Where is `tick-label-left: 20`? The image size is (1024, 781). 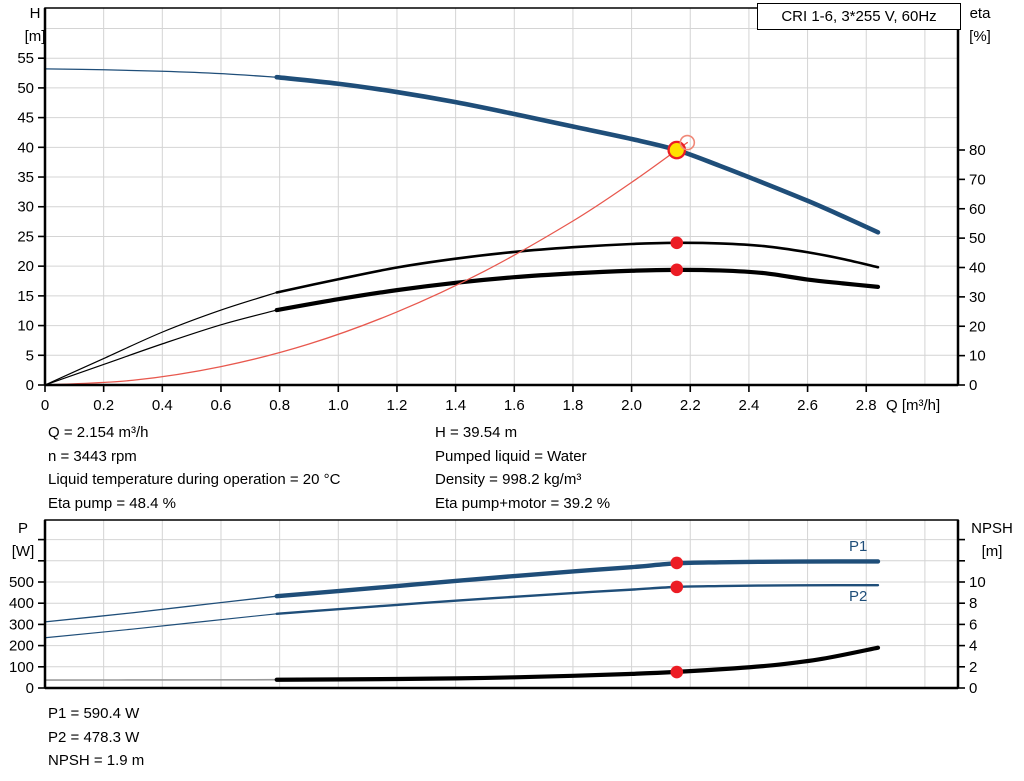
tick-label-left: 20 is located at coordinates (25, 266).